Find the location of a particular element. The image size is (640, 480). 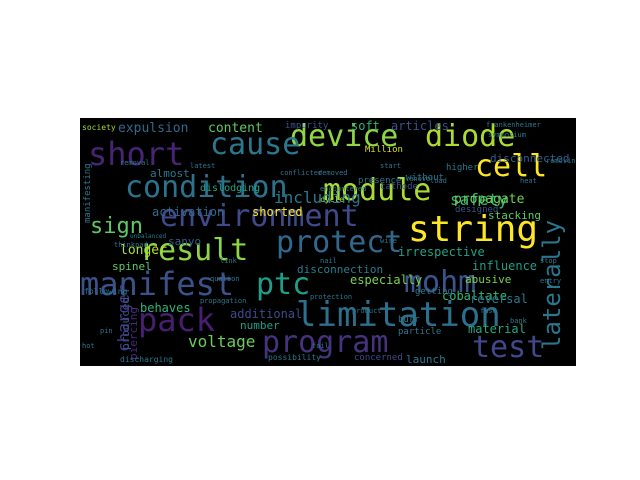

cloud-word: voltage is located at coordinates (222, 341).